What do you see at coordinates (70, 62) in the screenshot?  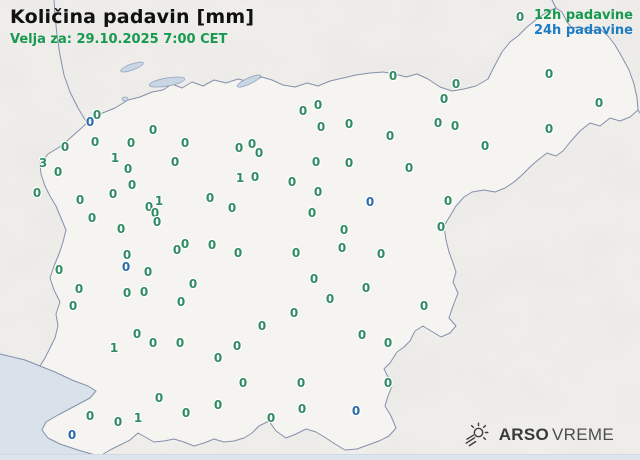 I see `italy-austria-border` at bounding box center [70, 62].